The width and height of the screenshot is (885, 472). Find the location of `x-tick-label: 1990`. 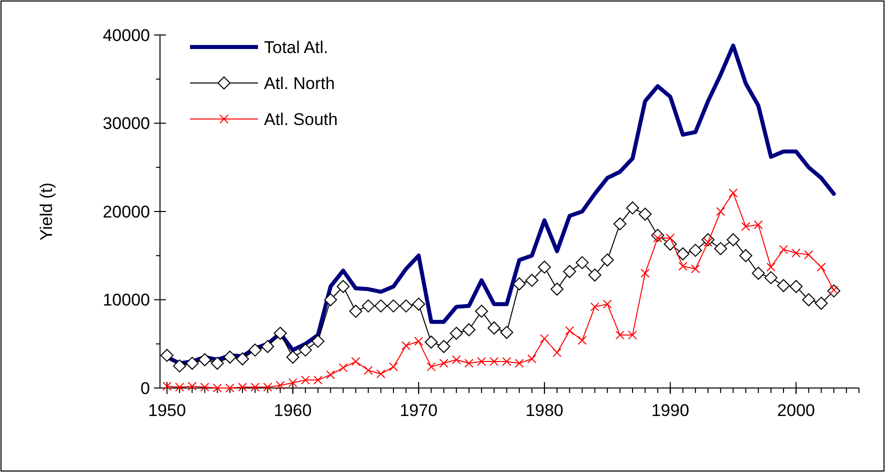

x-tick-label: 1990 is located at coordinates (670, 410).